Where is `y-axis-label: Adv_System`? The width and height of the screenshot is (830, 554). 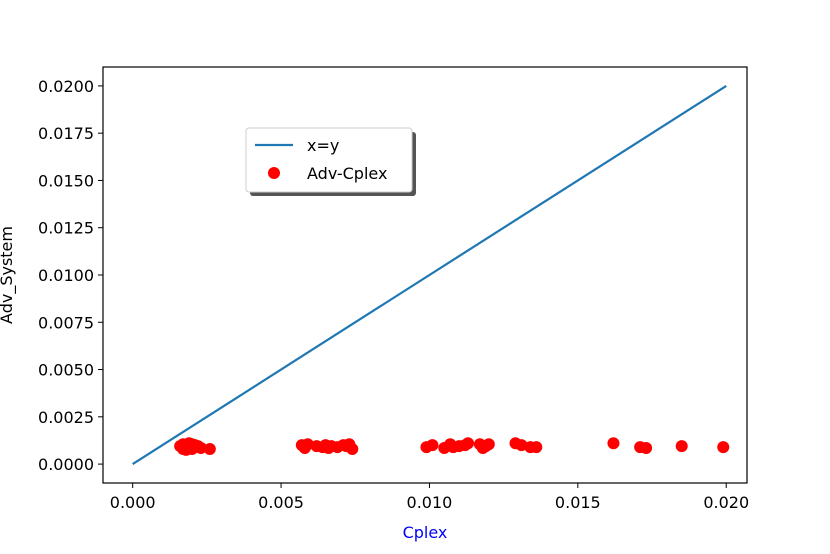 y-axis-label: Adv_System is located at coordinates (8, 275).